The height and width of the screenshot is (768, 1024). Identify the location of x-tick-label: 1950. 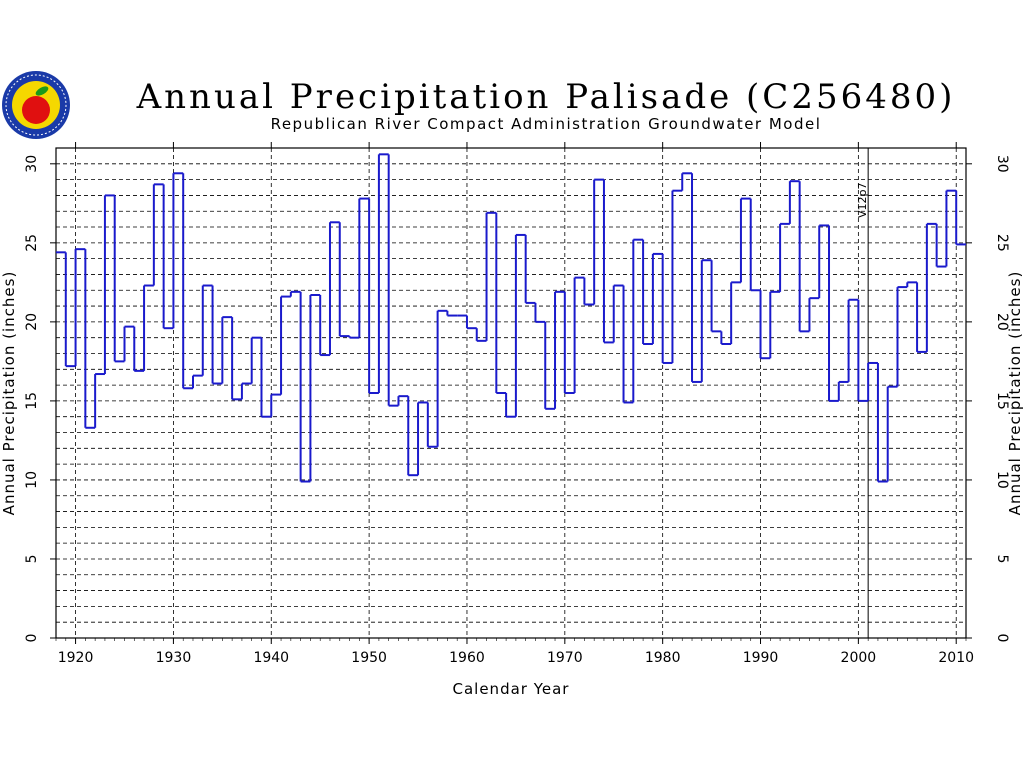
(369, 658).